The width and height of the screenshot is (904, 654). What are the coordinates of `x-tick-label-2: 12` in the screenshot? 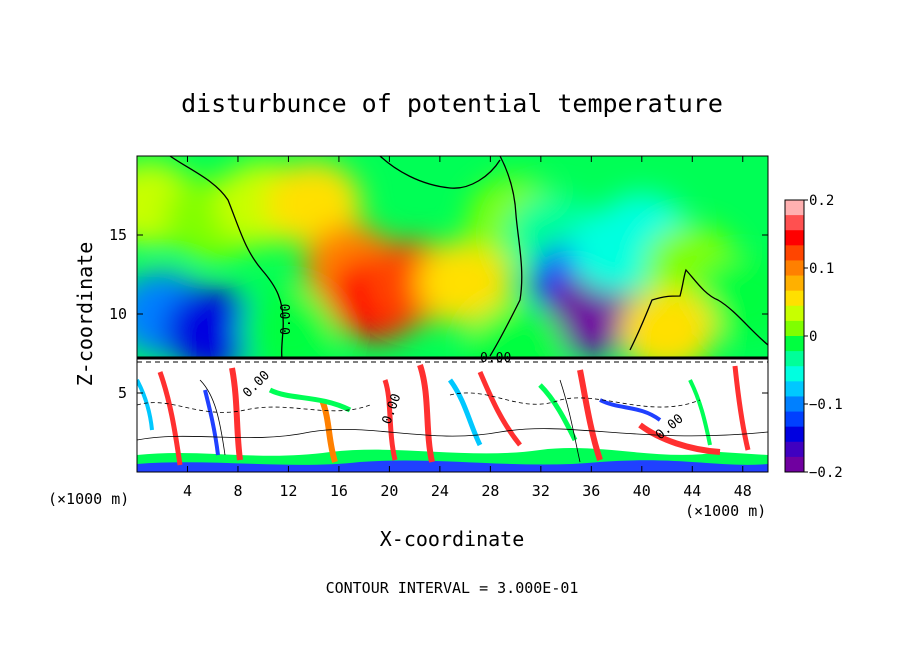 It's located at (288, 491).